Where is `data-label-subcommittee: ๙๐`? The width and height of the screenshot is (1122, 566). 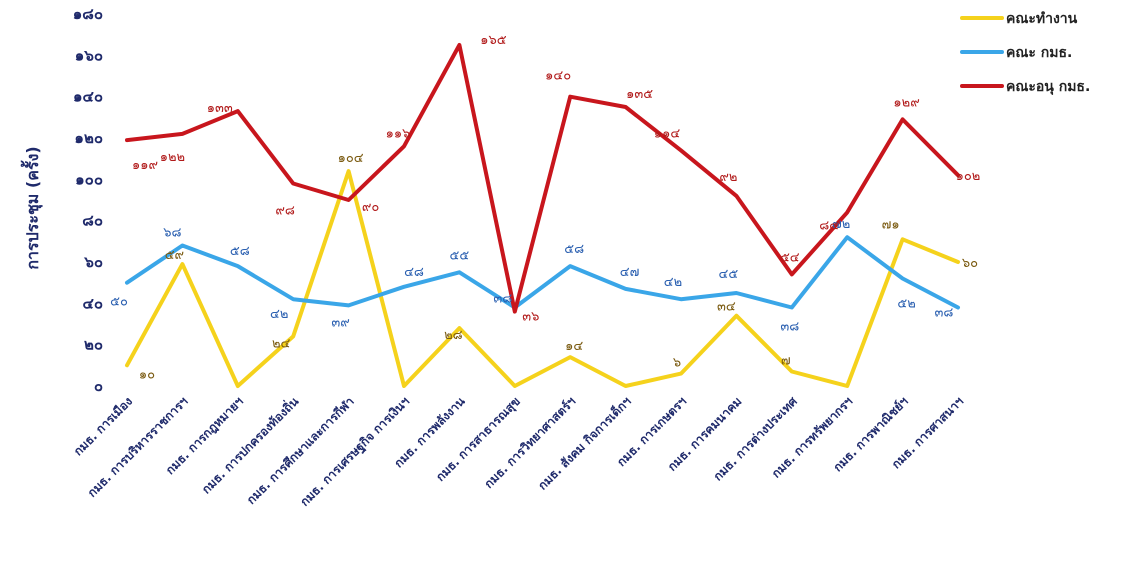 data-label-subcommittee: ๙๐ is located at coordinates (371, 207).